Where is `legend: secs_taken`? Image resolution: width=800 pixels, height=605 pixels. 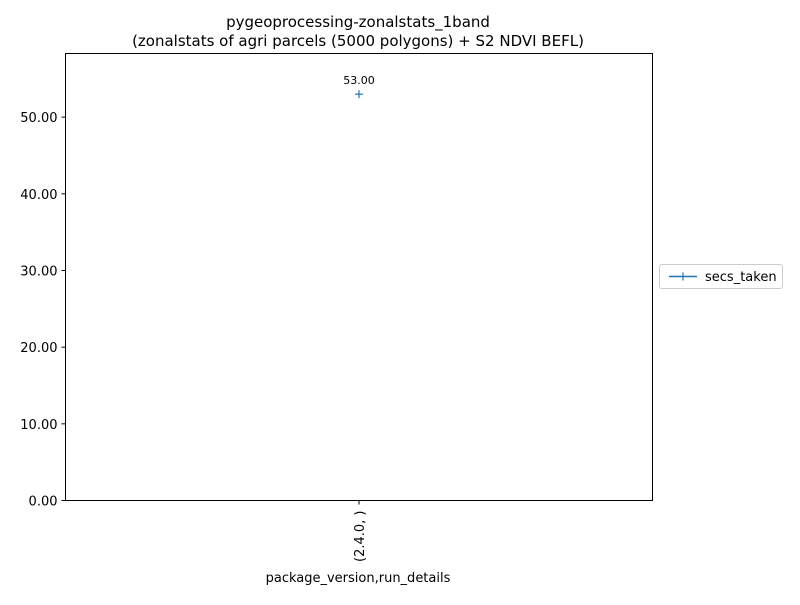 legend: secs_taken is located at coordinates (721, 276).